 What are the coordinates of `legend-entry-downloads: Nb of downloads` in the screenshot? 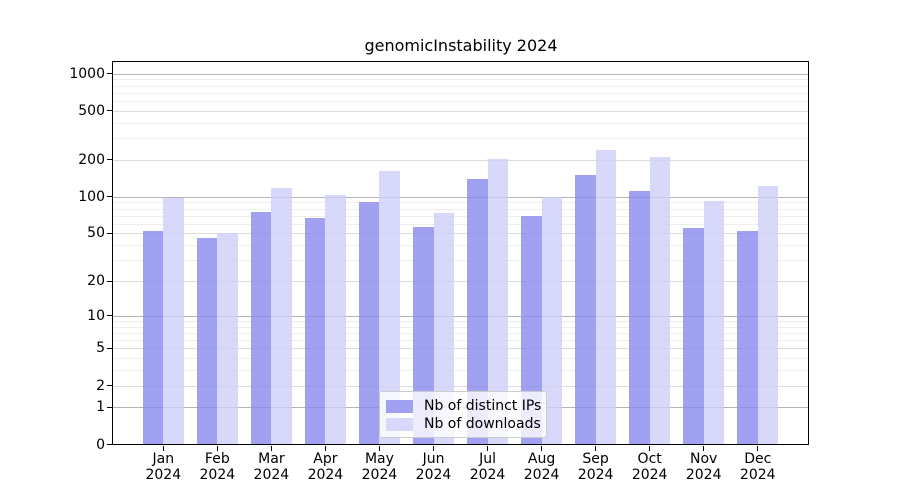 It's located at (463, 424).